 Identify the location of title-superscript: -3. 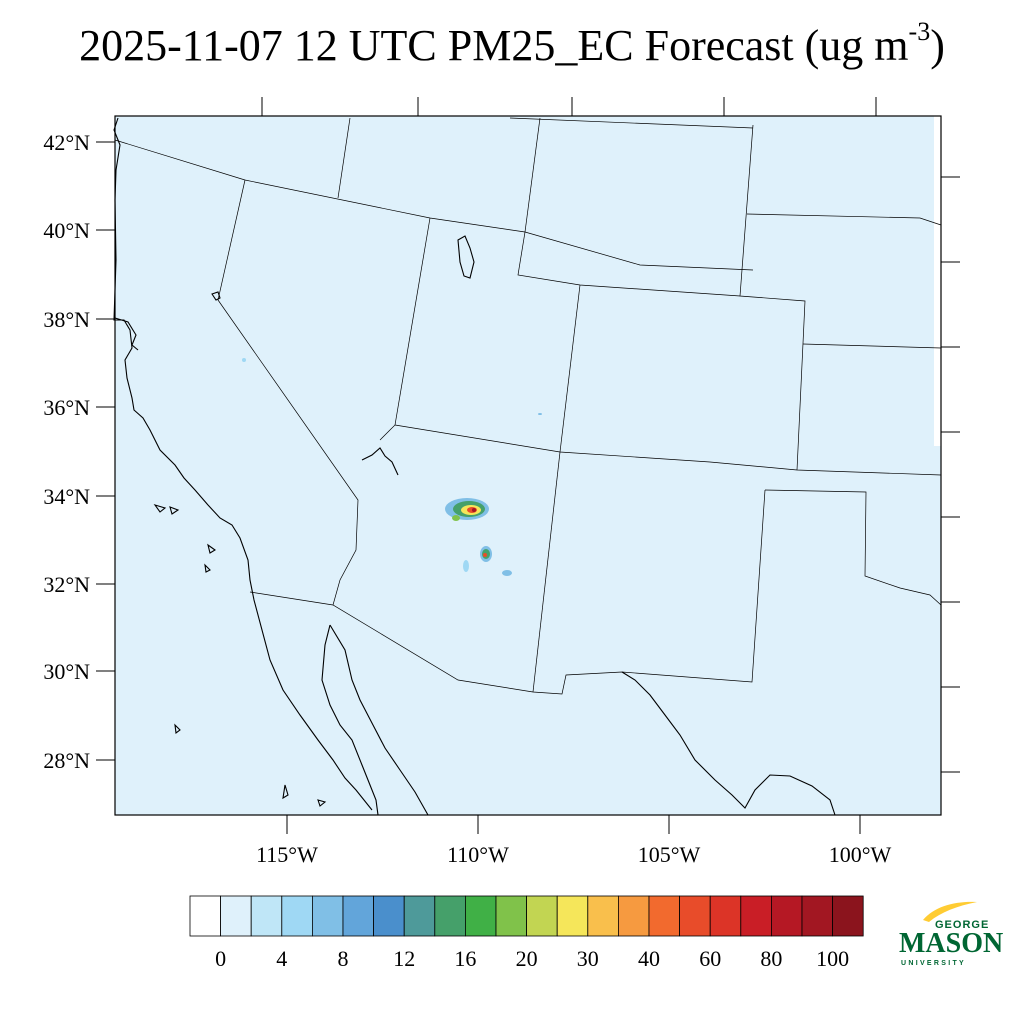
(919, 32).